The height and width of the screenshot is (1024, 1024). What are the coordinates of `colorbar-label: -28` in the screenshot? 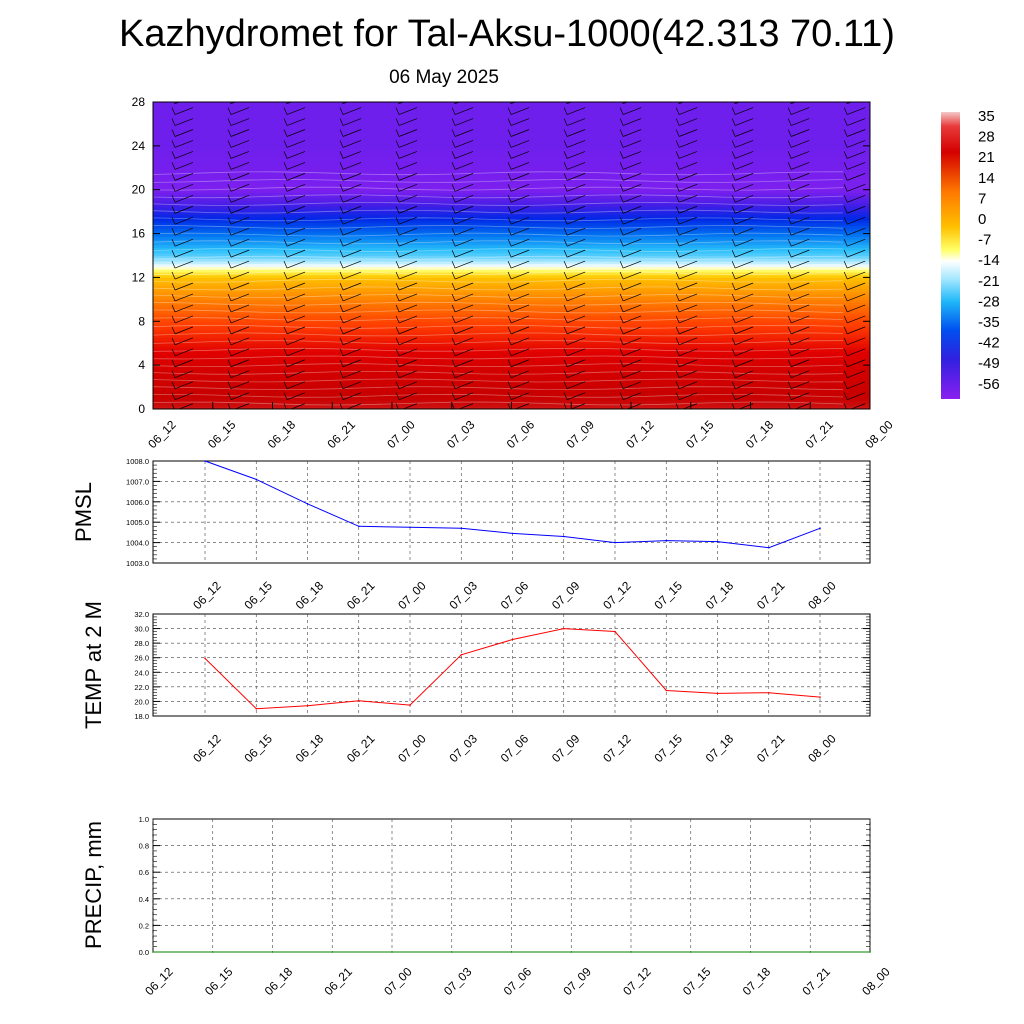 It's located at (989, 301).